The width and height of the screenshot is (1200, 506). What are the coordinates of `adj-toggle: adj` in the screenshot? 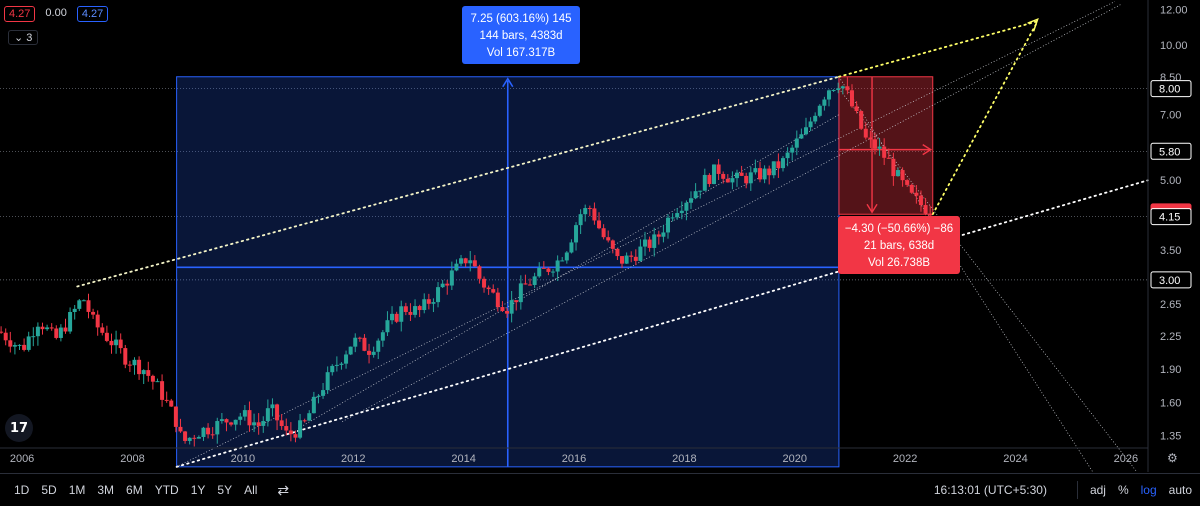 It's located at (1097, 490).